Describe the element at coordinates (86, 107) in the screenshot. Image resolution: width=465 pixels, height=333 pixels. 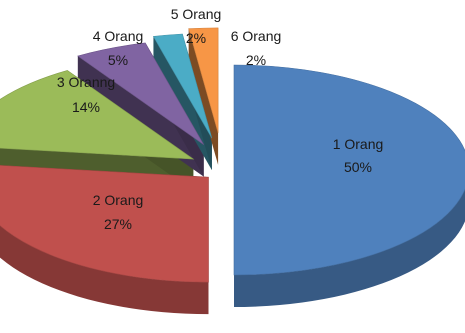
I see `slice-percent-label: 14%` at that location.